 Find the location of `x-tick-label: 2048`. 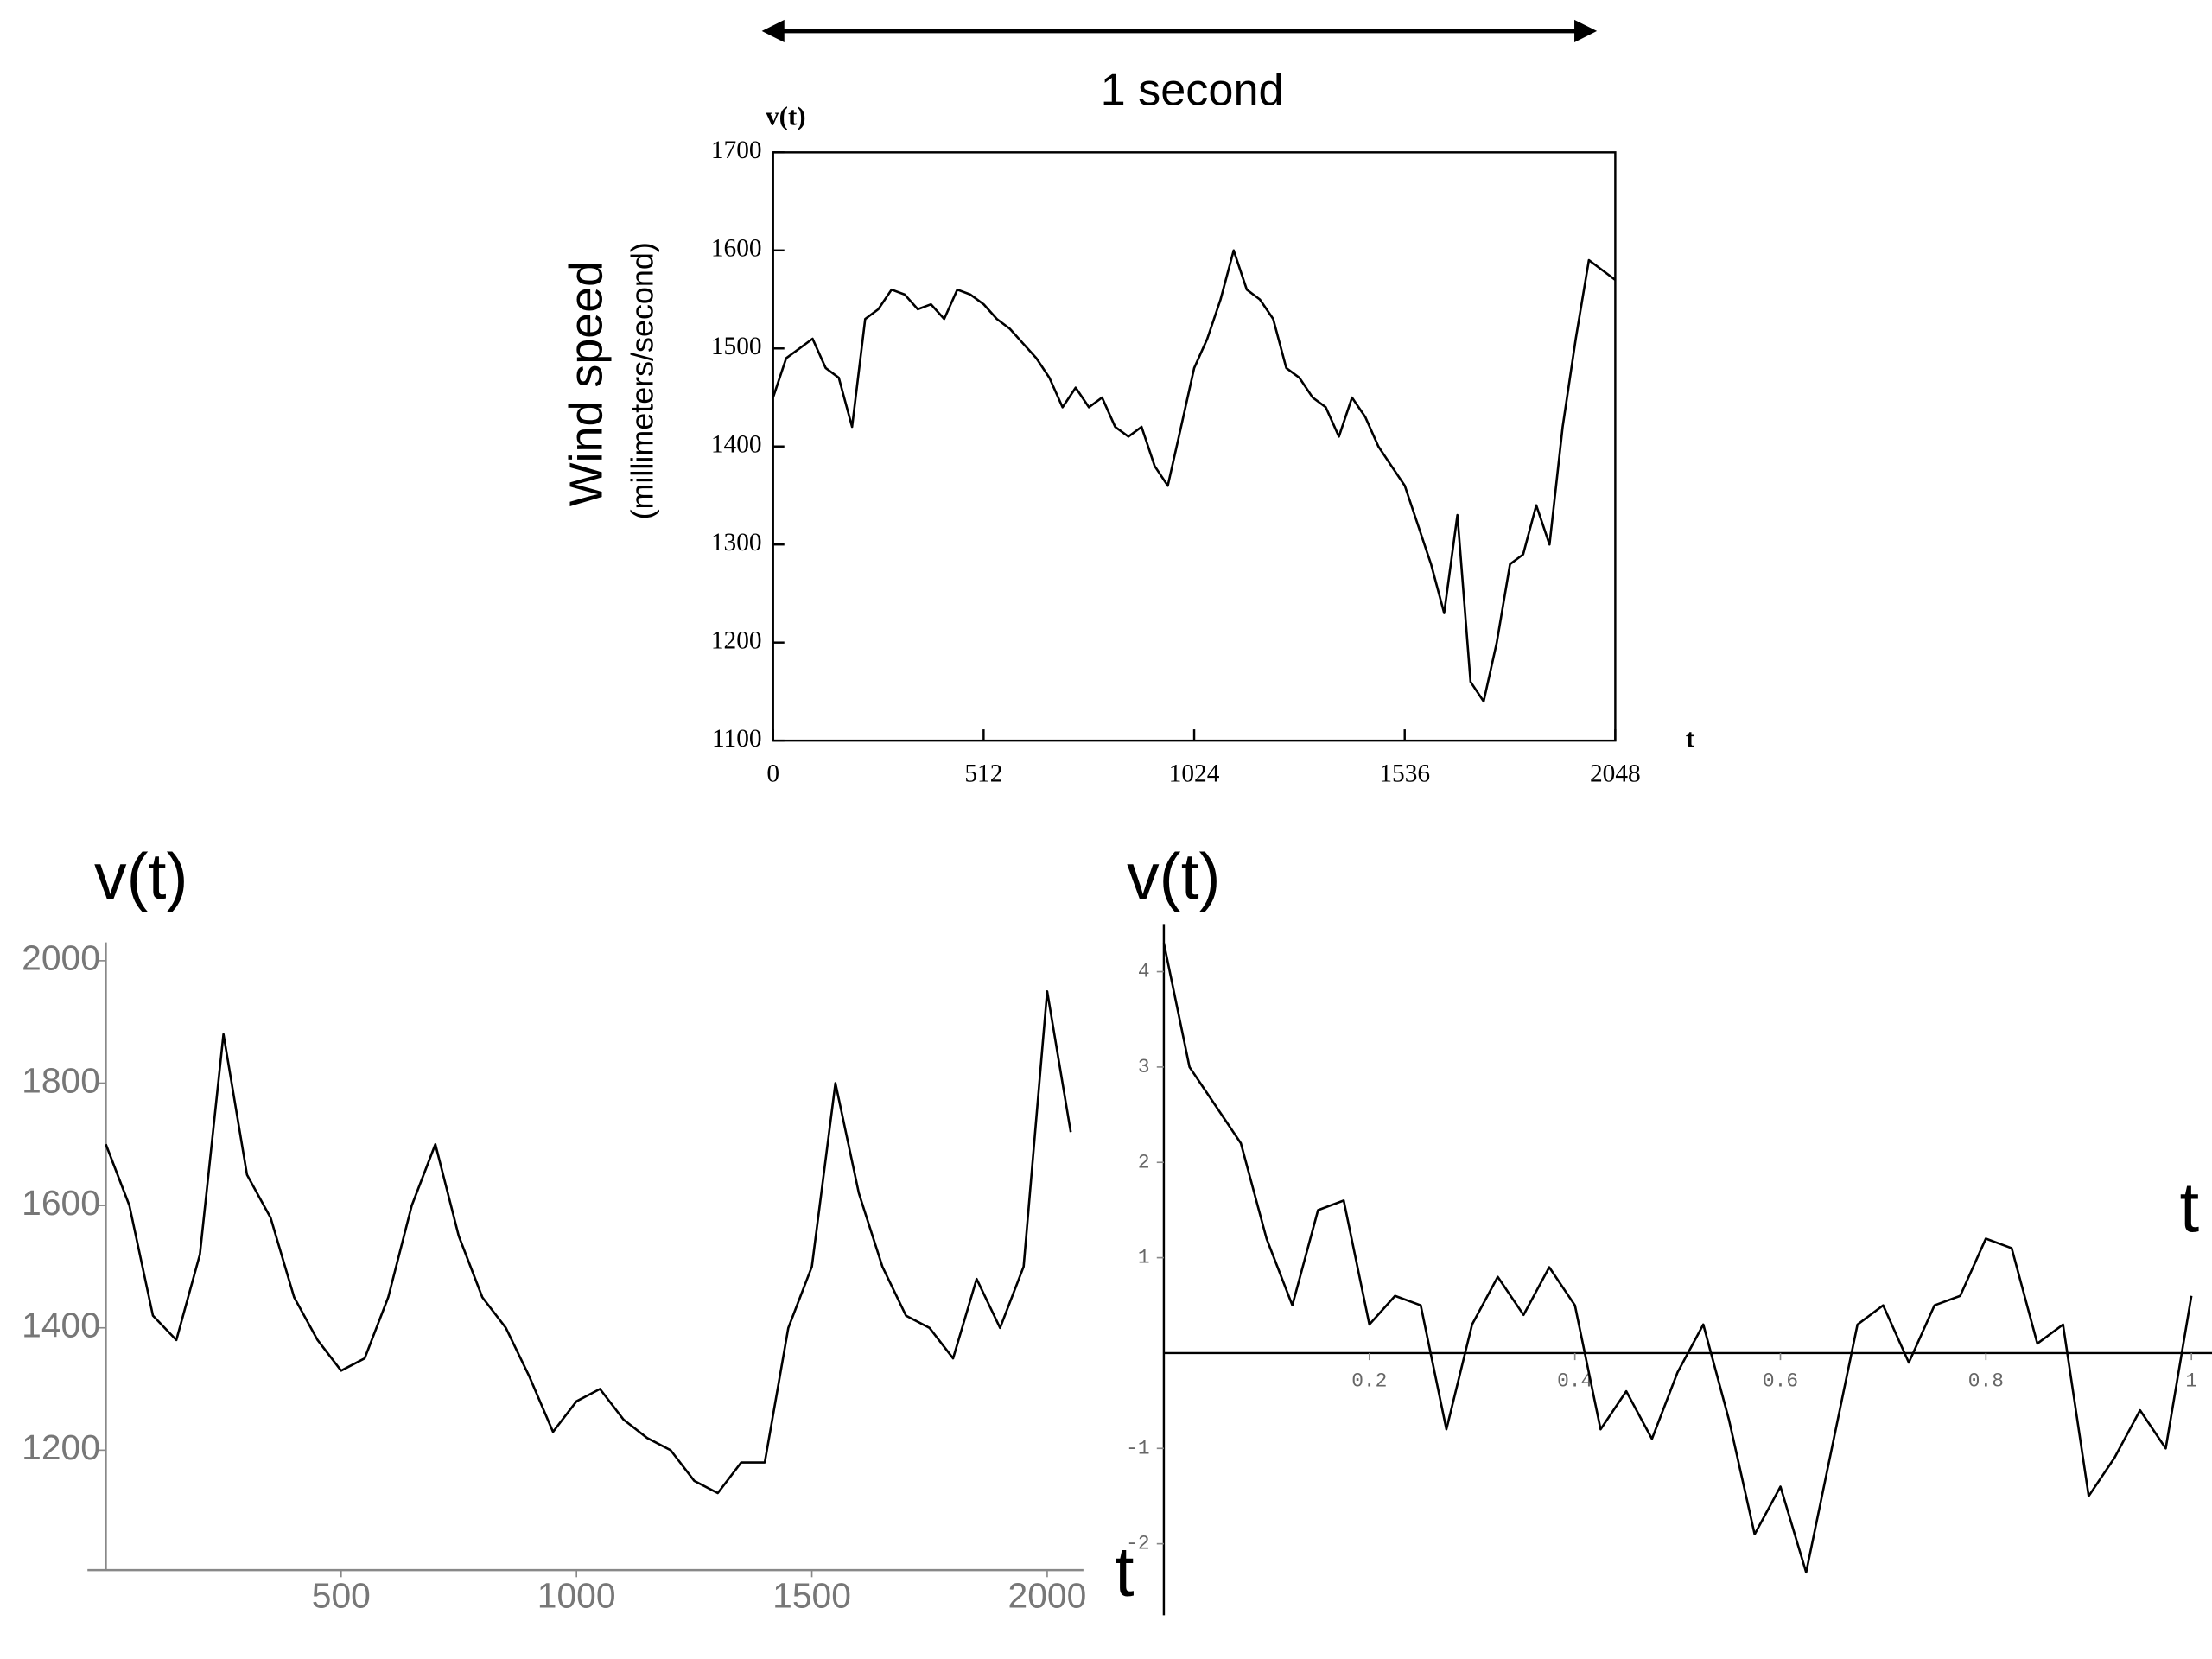

x-tick-label: 2048 is located at coordinates (1615, 774).